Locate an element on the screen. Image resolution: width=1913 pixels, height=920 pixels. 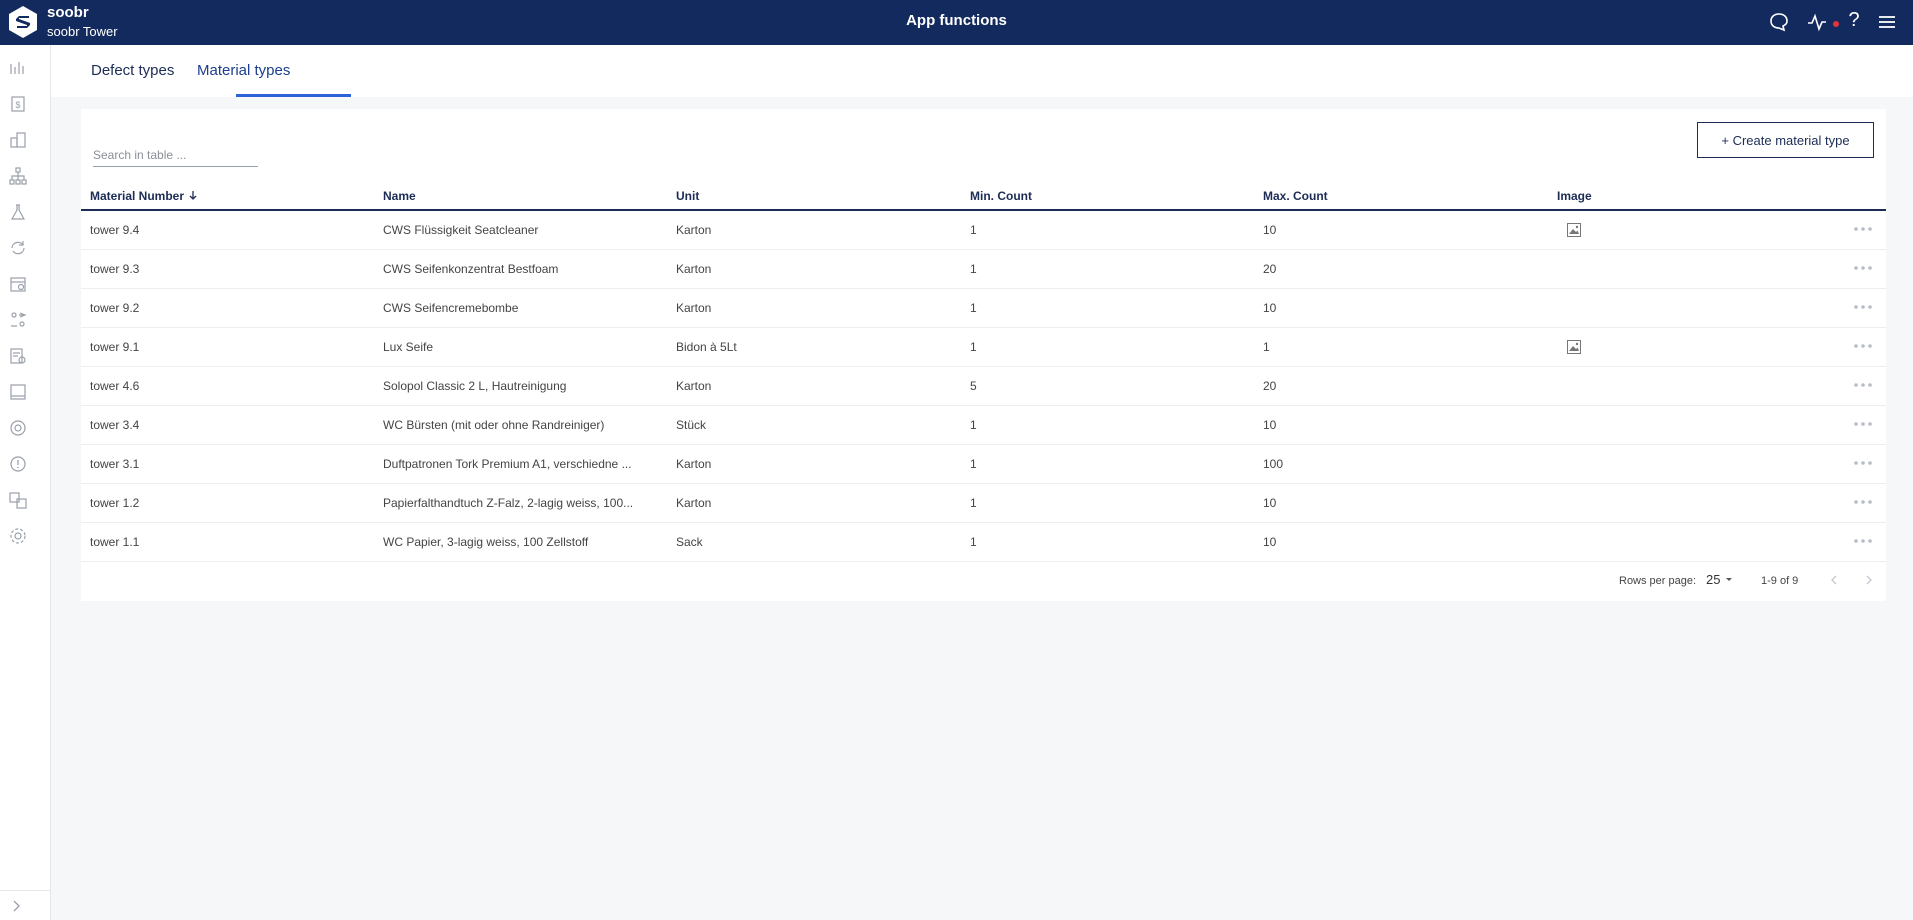
device-icon is located at coordinates (18, 392).